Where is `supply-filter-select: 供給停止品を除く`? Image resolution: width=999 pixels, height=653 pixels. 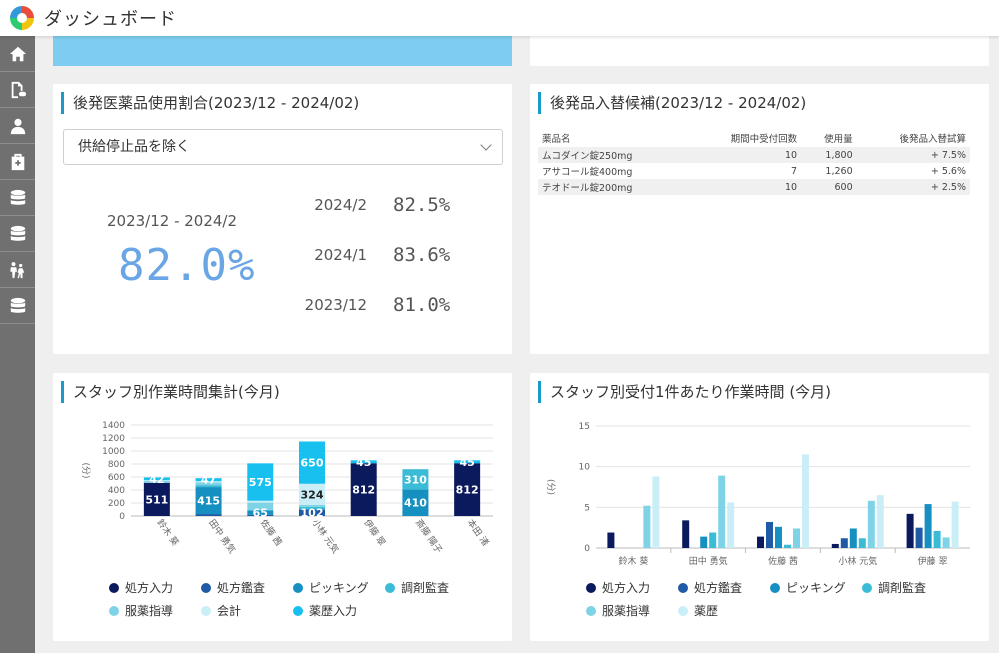
supply-filter-select: 供給停止品を除く is located at coordinates (283, 147).